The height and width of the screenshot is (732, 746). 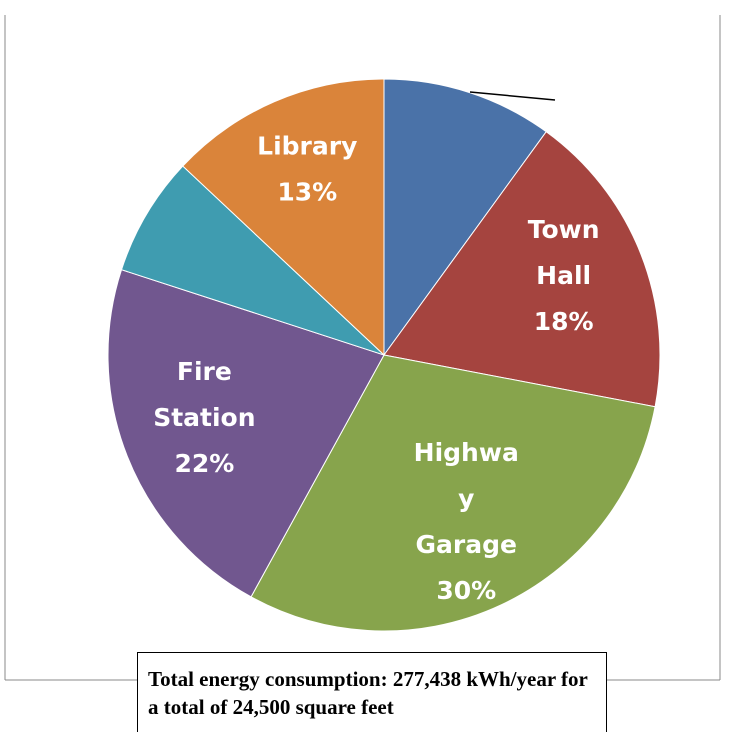 What do you see at coordinates (564, 321) in the screenshot?
I see `slice-value: 18%` at bounding box center [564, 321].